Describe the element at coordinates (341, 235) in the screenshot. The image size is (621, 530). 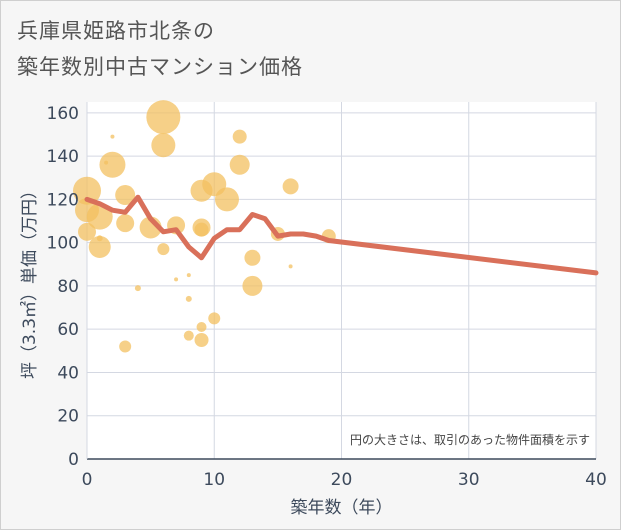
I see `trend-line` at that location.